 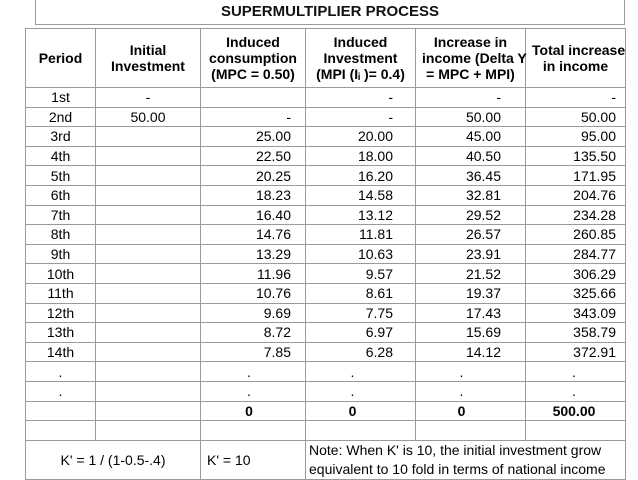 I want to click on cell-text: 8.72, so click(x=277, y=332).